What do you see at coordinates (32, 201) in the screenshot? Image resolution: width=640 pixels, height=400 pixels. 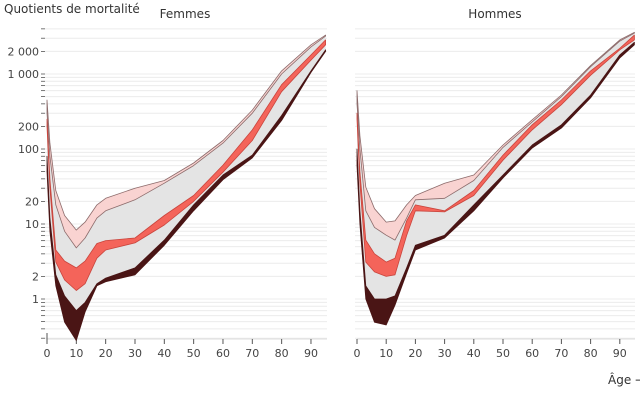 I see `y-tick-label: 20` at bounding box center [32, 201].